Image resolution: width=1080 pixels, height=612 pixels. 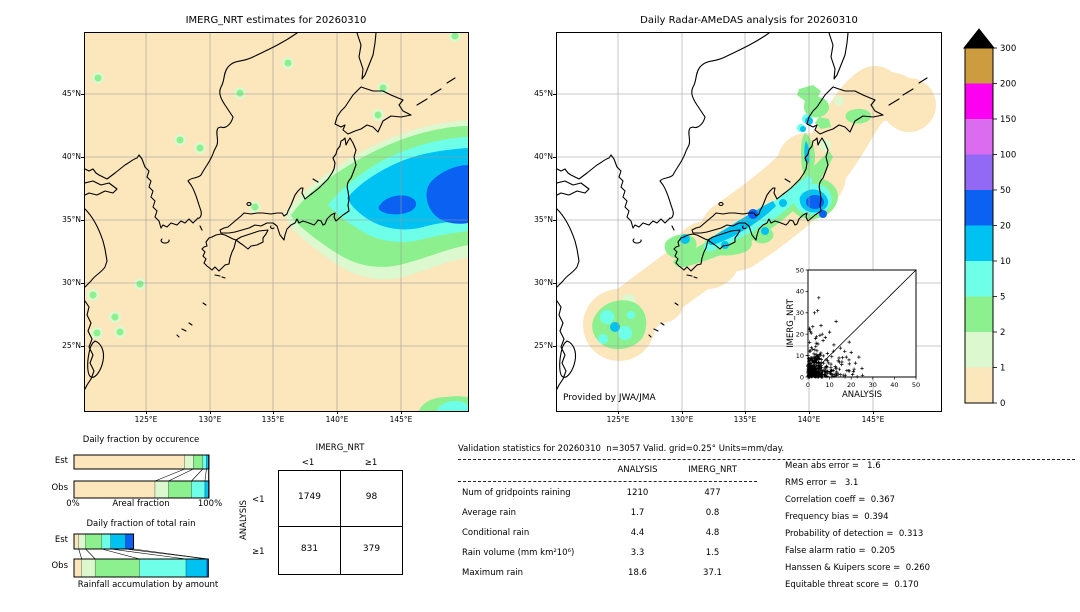 What do you see at coordinates (873, 385) in the screenshot?
I see `scatter-x-tick: 30` at bounding box center [873, 385].